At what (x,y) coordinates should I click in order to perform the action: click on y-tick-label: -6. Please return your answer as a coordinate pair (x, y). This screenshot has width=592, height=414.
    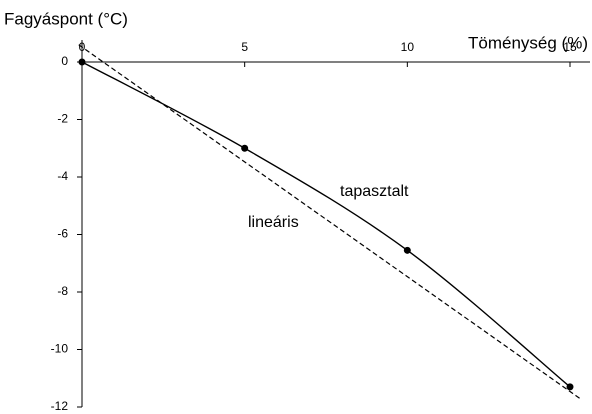
    Looking at the image, I should click on (62, 234).